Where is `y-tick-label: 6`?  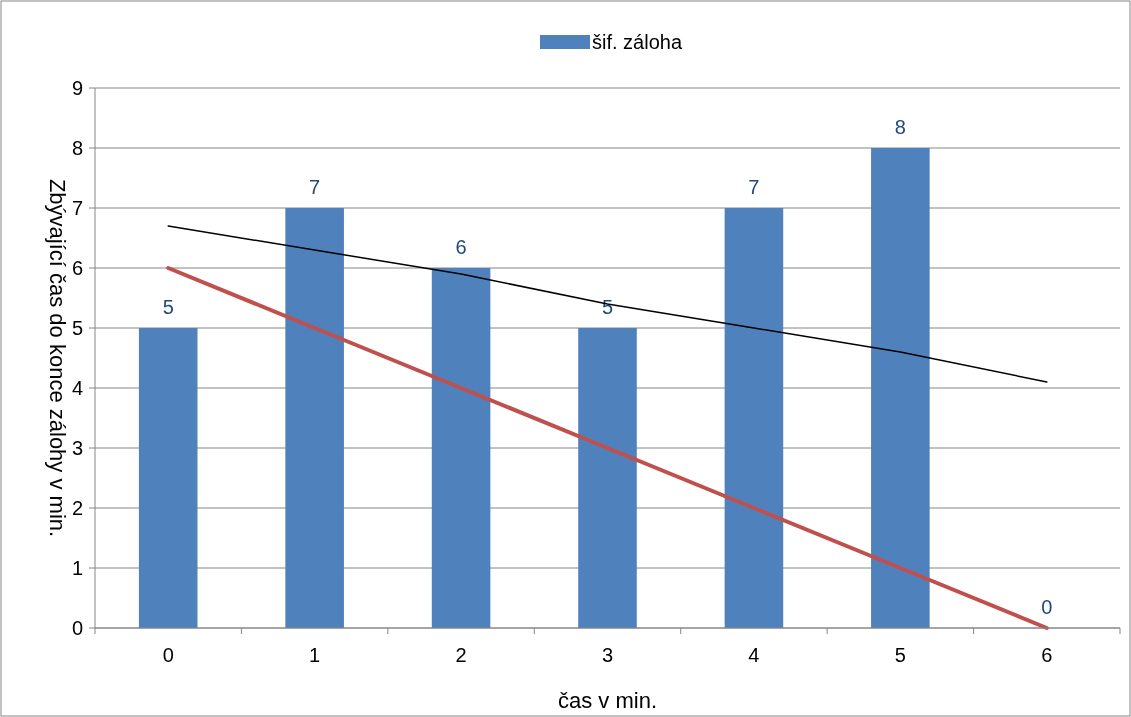 y-tick-label: 6 is located at coordinates (77, 268).